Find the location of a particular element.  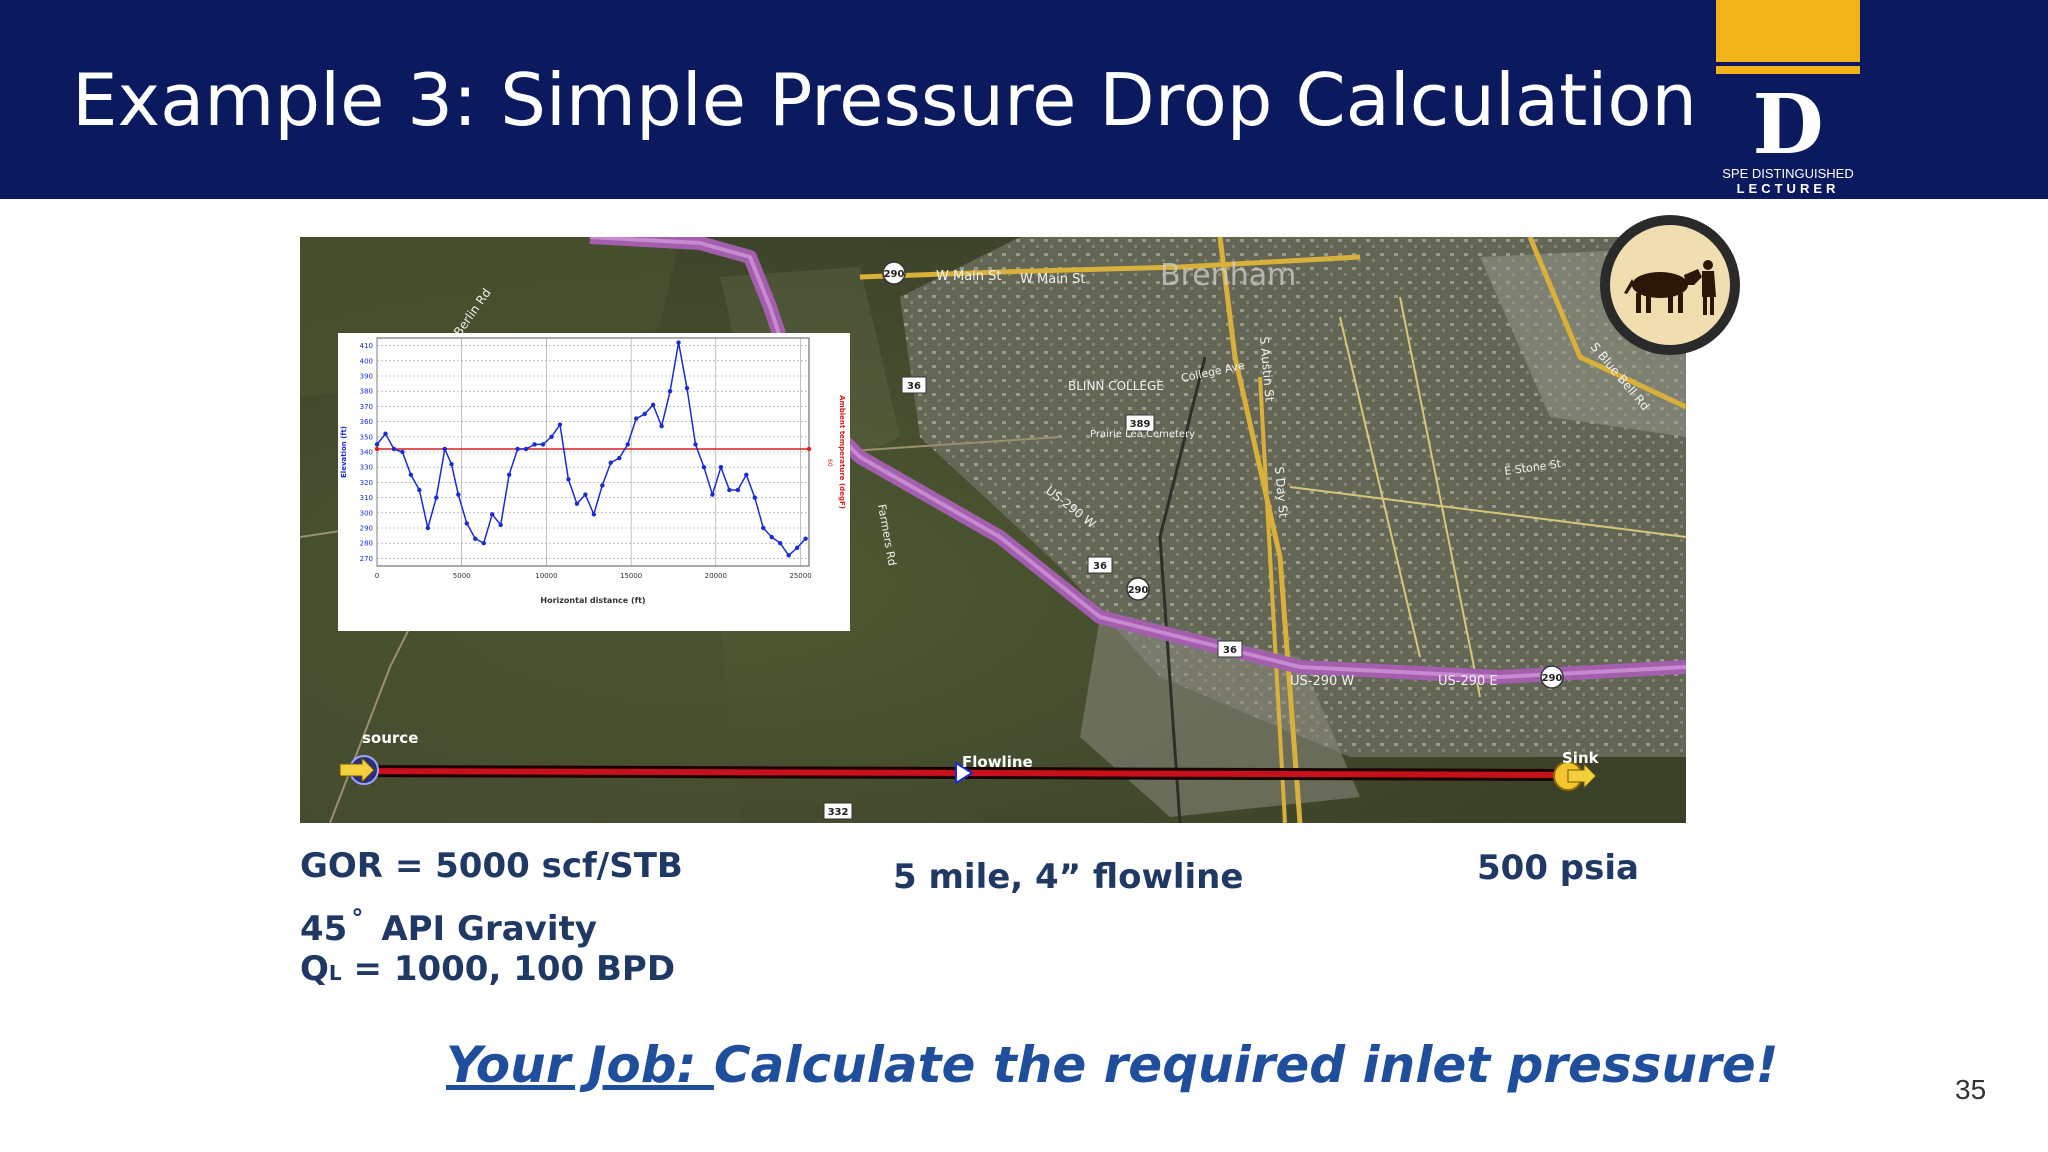

road-day is located at coordinates (1272, 599).